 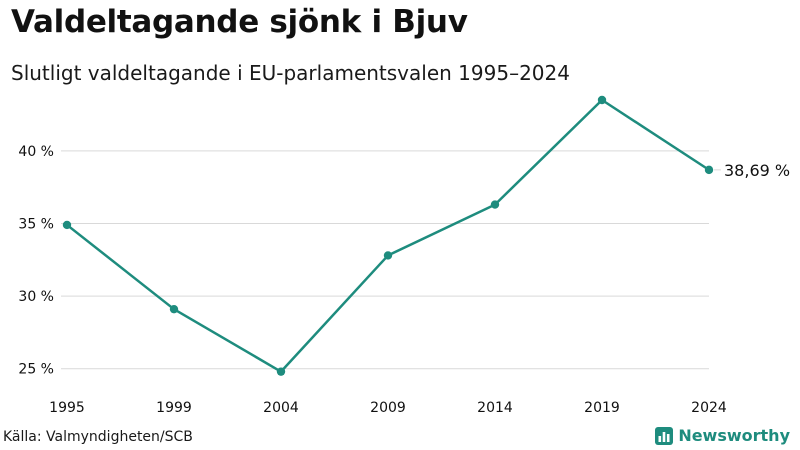 I want to click on x-tick-label: 1999, so click(x=174, y=408).